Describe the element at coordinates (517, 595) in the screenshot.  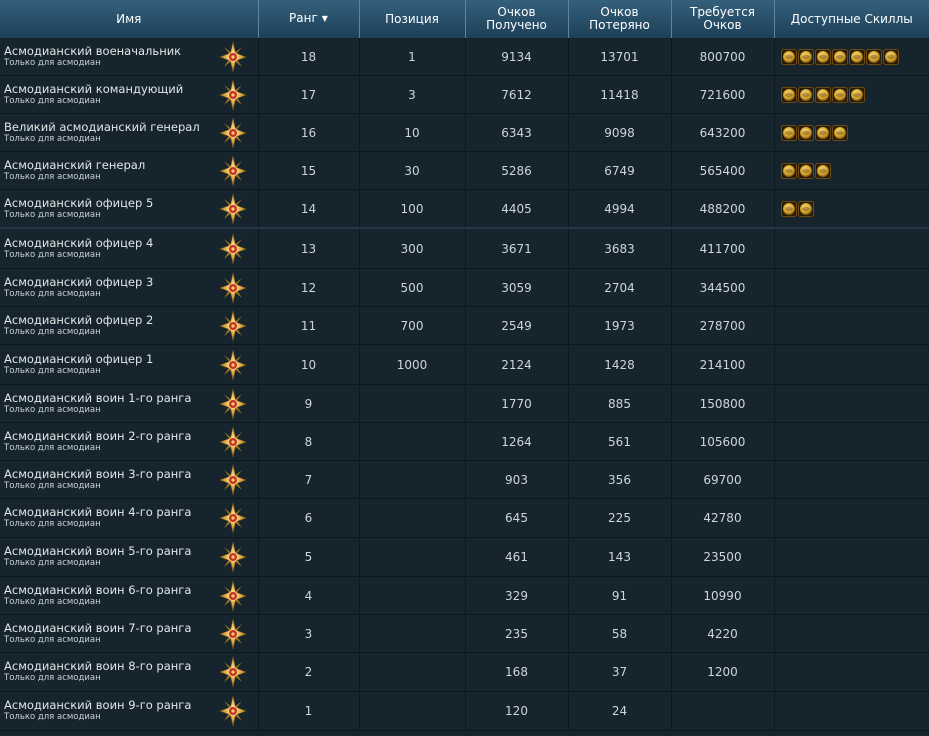
I see `points-gained-cell: 329` at that location.